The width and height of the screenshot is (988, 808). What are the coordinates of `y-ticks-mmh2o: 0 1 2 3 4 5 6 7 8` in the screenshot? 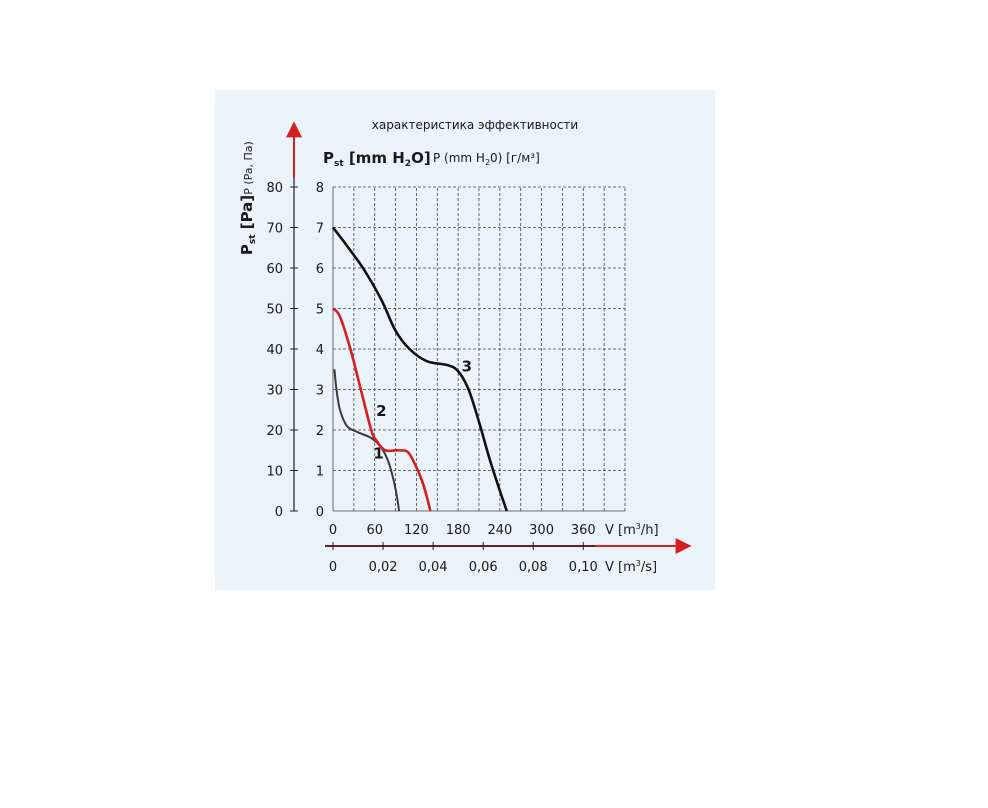 It's located at (320, 350).